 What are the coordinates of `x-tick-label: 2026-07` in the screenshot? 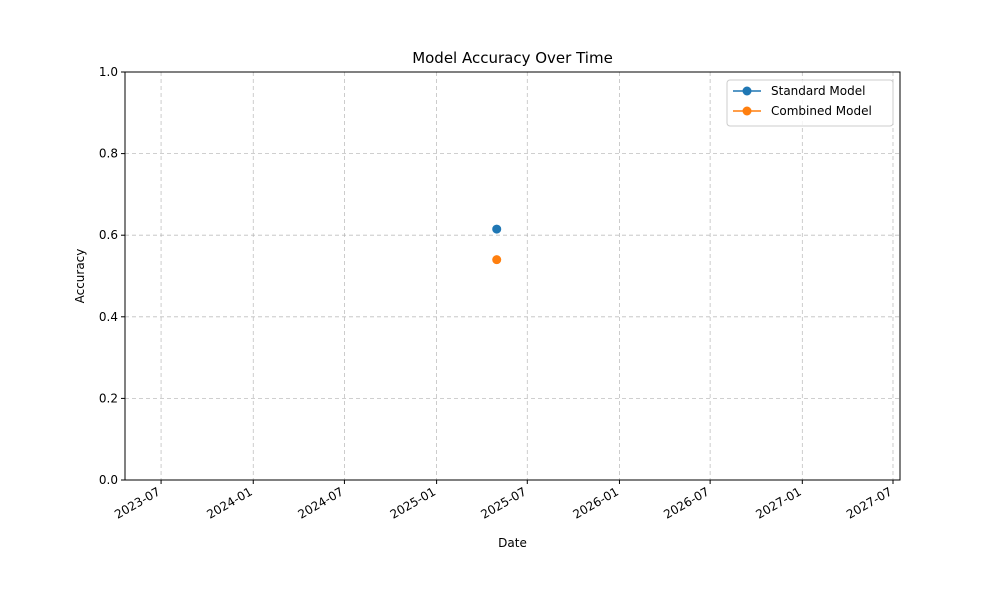 It's located at (686, 502).